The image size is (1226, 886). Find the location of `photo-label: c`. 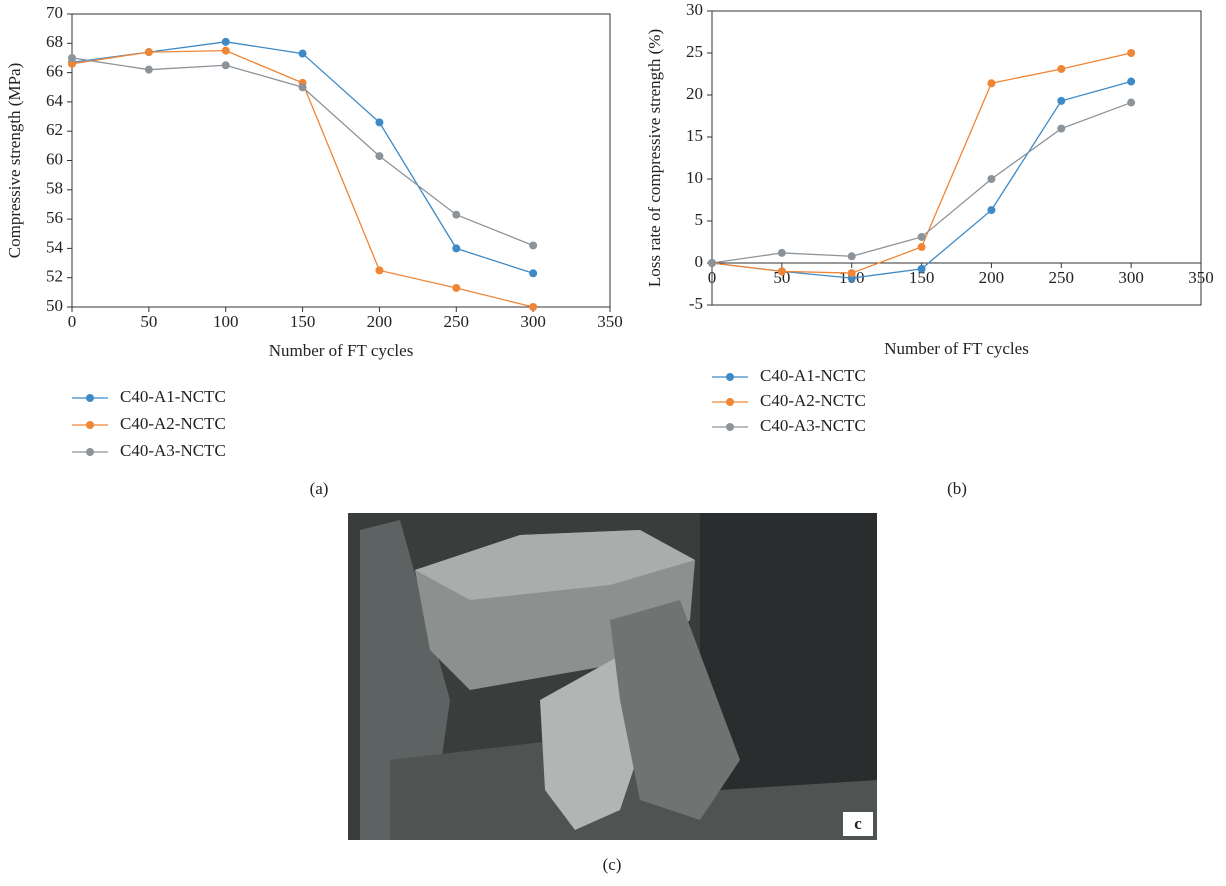

photo-label: c is located at coordinates (858, 823).